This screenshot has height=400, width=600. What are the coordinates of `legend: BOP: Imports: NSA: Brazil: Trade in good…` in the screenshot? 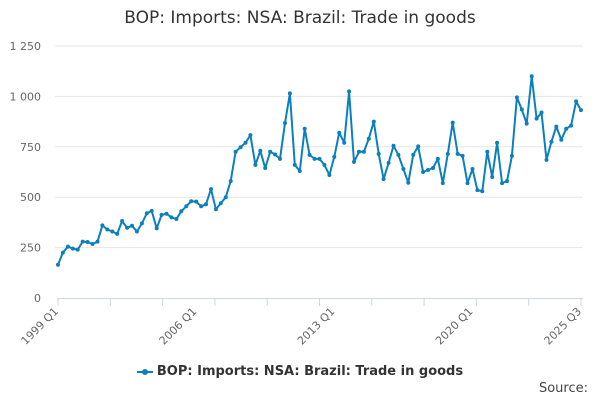 It's located at (300, 371).